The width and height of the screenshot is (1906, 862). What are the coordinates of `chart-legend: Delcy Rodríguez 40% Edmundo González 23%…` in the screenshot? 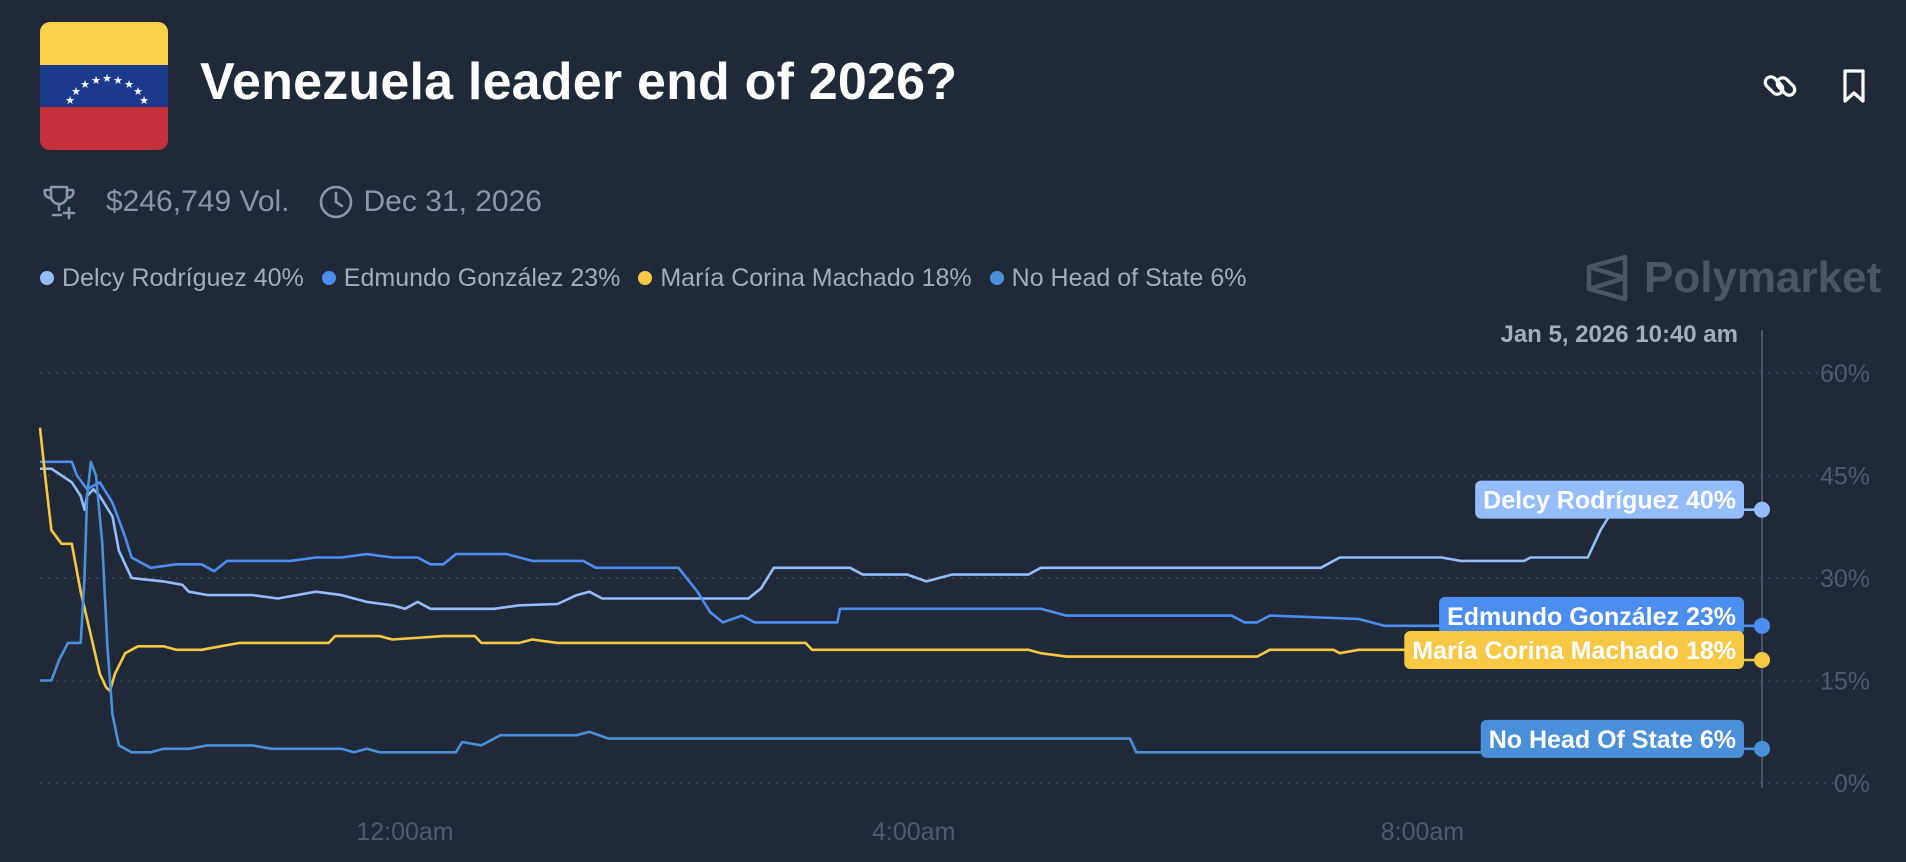 It's located at (643, 278).